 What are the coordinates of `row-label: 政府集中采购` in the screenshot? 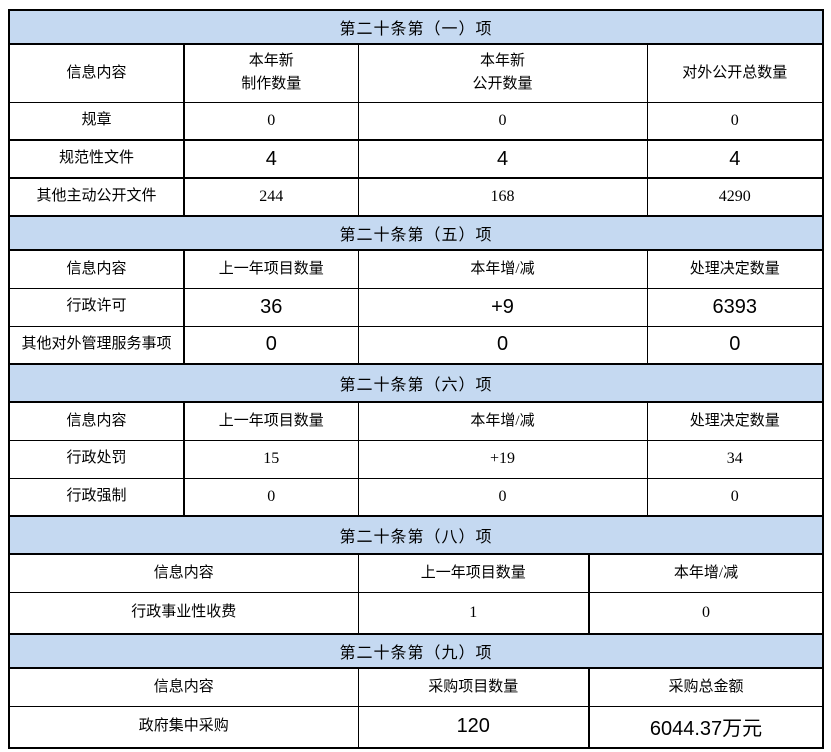 It's located at (183, 727).